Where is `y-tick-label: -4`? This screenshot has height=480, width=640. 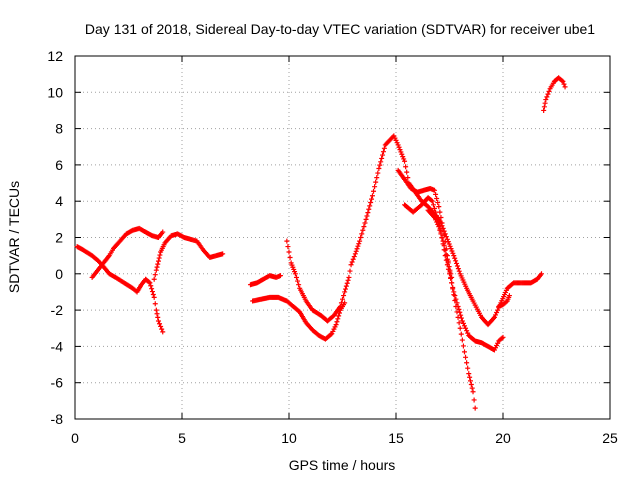
y-tick-label: -4 is located at coordinates (57, 346).